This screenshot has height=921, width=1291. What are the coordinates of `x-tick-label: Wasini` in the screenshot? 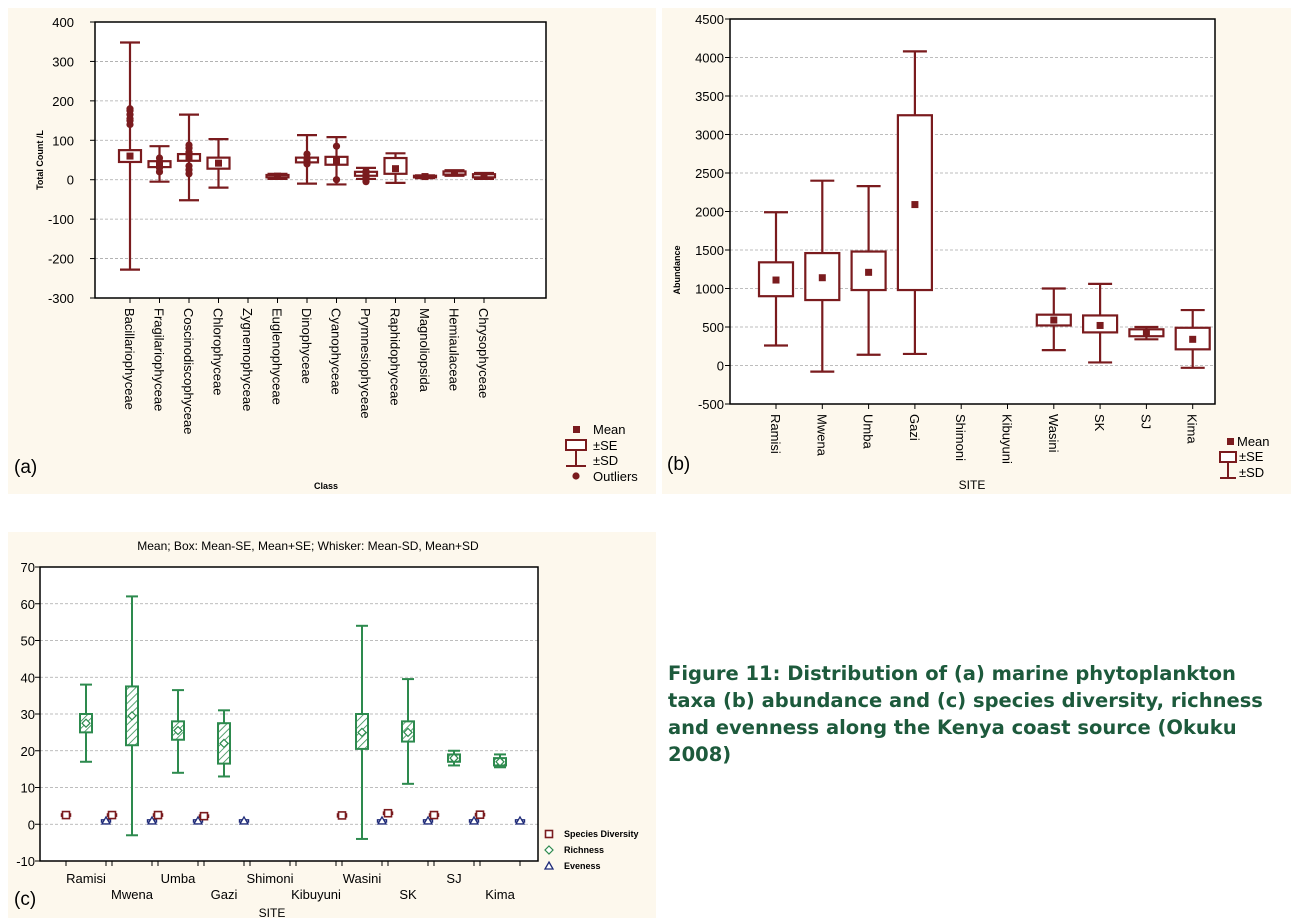 It's located at (1053, 433).